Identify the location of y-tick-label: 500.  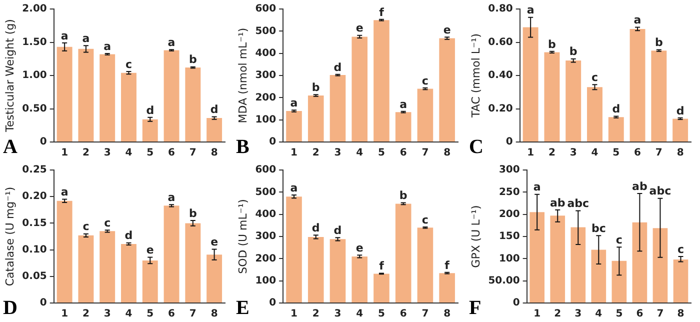
(265, 192).